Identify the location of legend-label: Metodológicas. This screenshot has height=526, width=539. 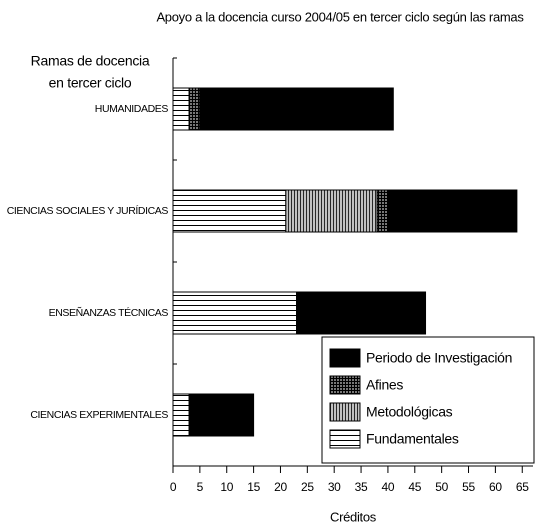
(409, 412).